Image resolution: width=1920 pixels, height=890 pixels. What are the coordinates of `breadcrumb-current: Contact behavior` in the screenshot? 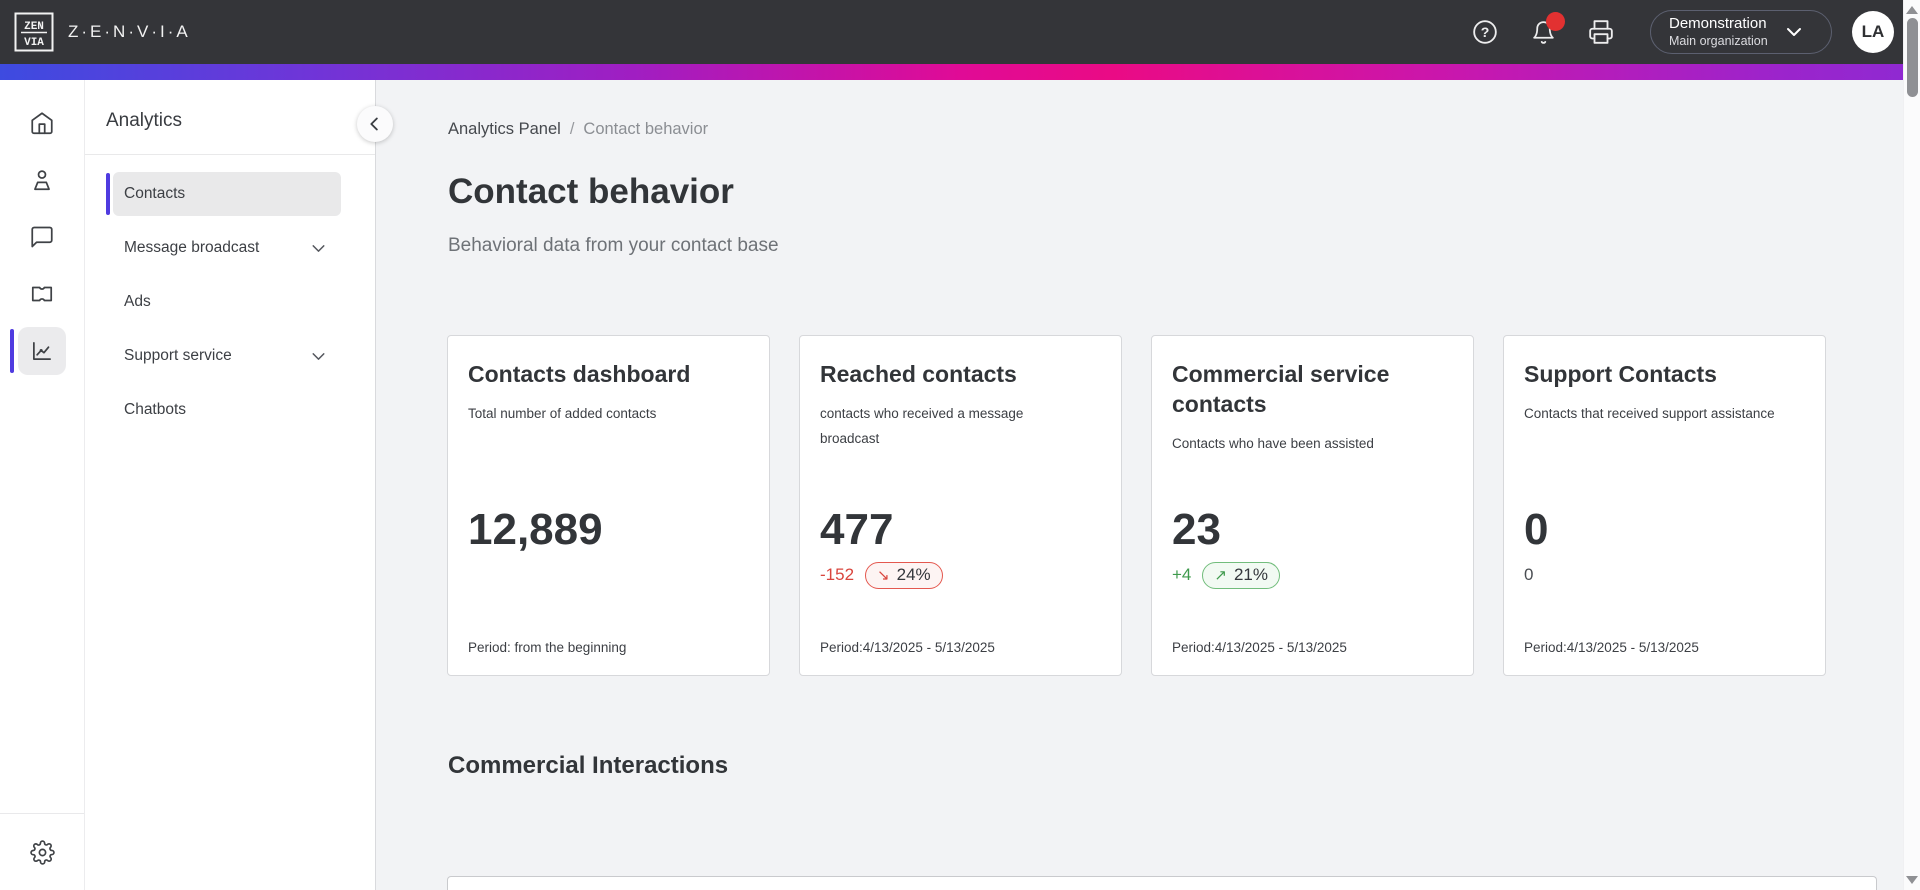 It's located at (646, 129).